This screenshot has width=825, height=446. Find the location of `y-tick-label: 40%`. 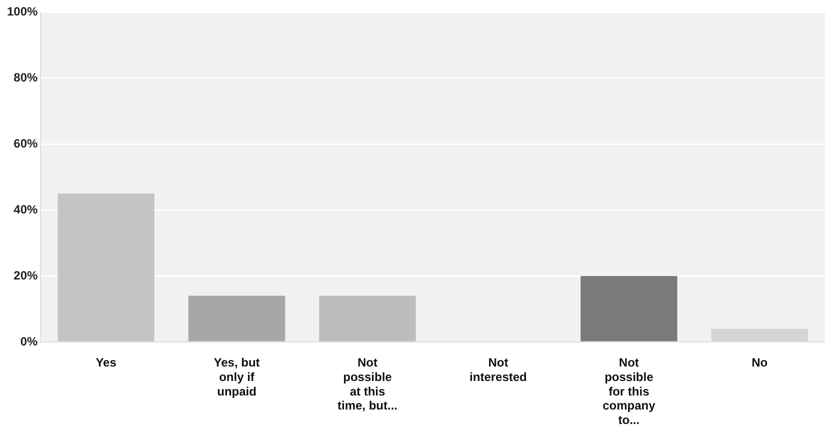

y-tick-label: 40% is located at coordinates (26, 209).